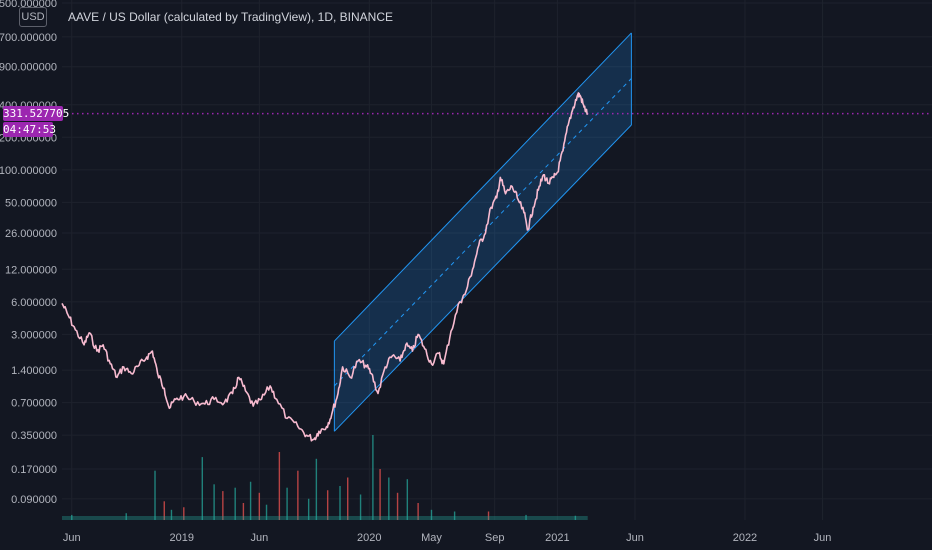 This screenshot has width=932, height=550. I want to click on price-tick-label: 50.000000, so click(31, 203).